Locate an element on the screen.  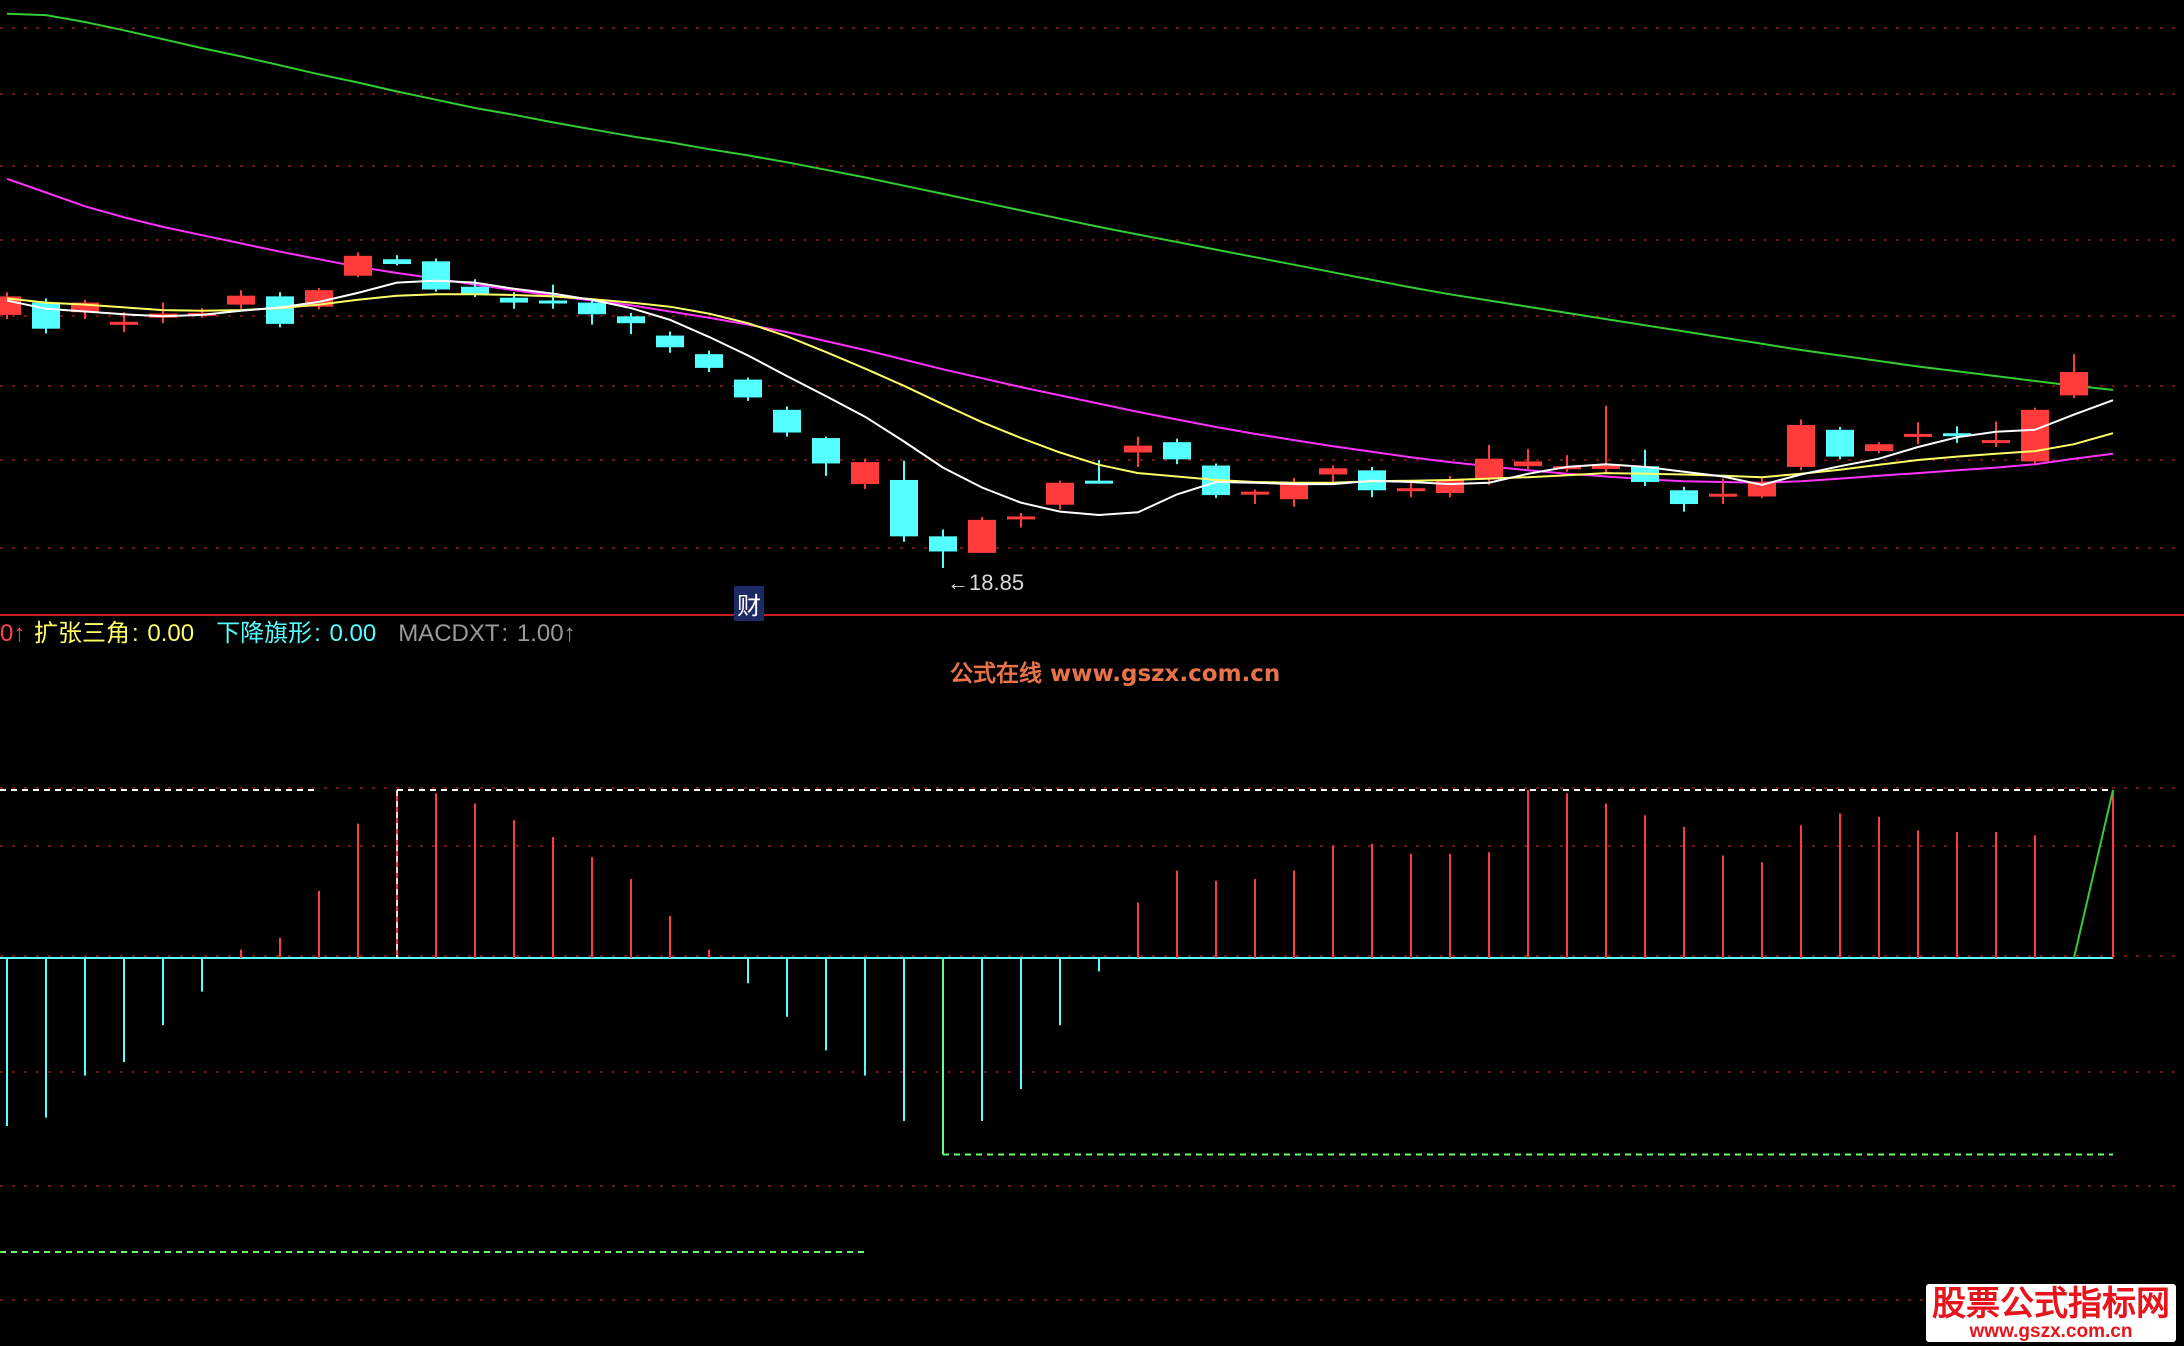
site-logo: 股票公式指标网 www.gszx.com.cn is located at coordinates (2051, 1313).